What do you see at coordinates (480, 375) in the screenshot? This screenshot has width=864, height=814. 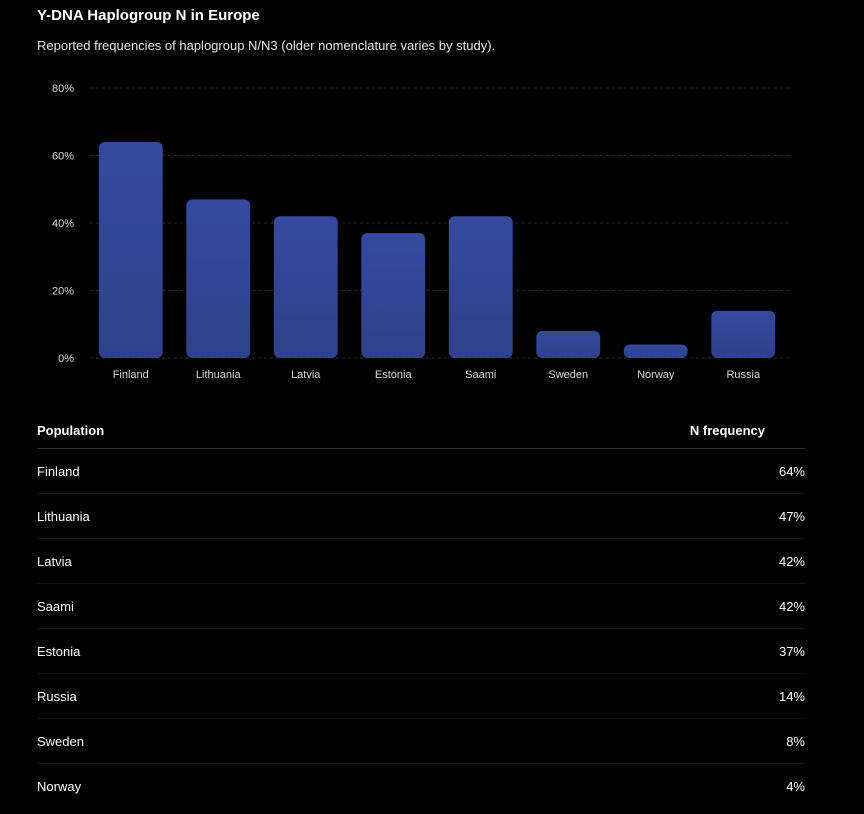 I see `x-tick-label: Saami` at bounding box center [480, 375].